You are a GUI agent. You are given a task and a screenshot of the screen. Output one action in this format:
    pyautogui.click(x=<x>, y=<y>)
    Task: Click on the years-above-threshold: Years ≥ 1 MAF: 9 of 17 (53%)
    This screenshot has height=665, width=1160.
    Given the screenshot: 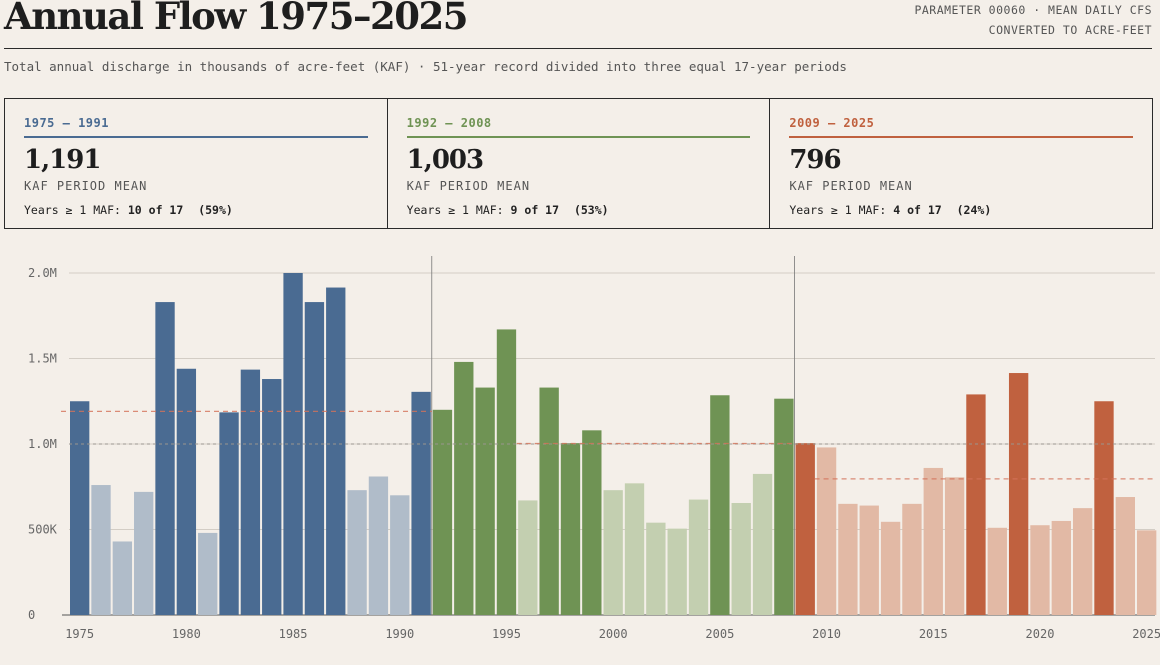 What is the action you would take?
    pyautogui.click(x=508, y=210)
    